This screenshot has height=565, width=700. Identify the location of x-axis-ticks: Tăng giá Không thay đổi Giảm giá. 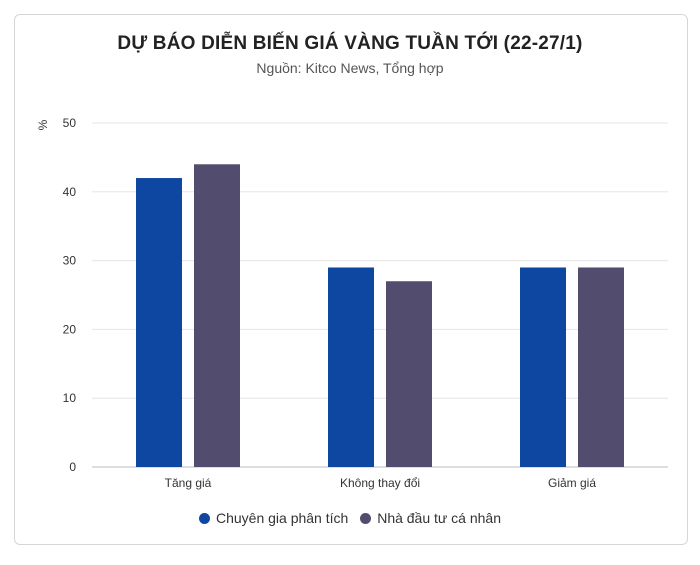
(381, 483).